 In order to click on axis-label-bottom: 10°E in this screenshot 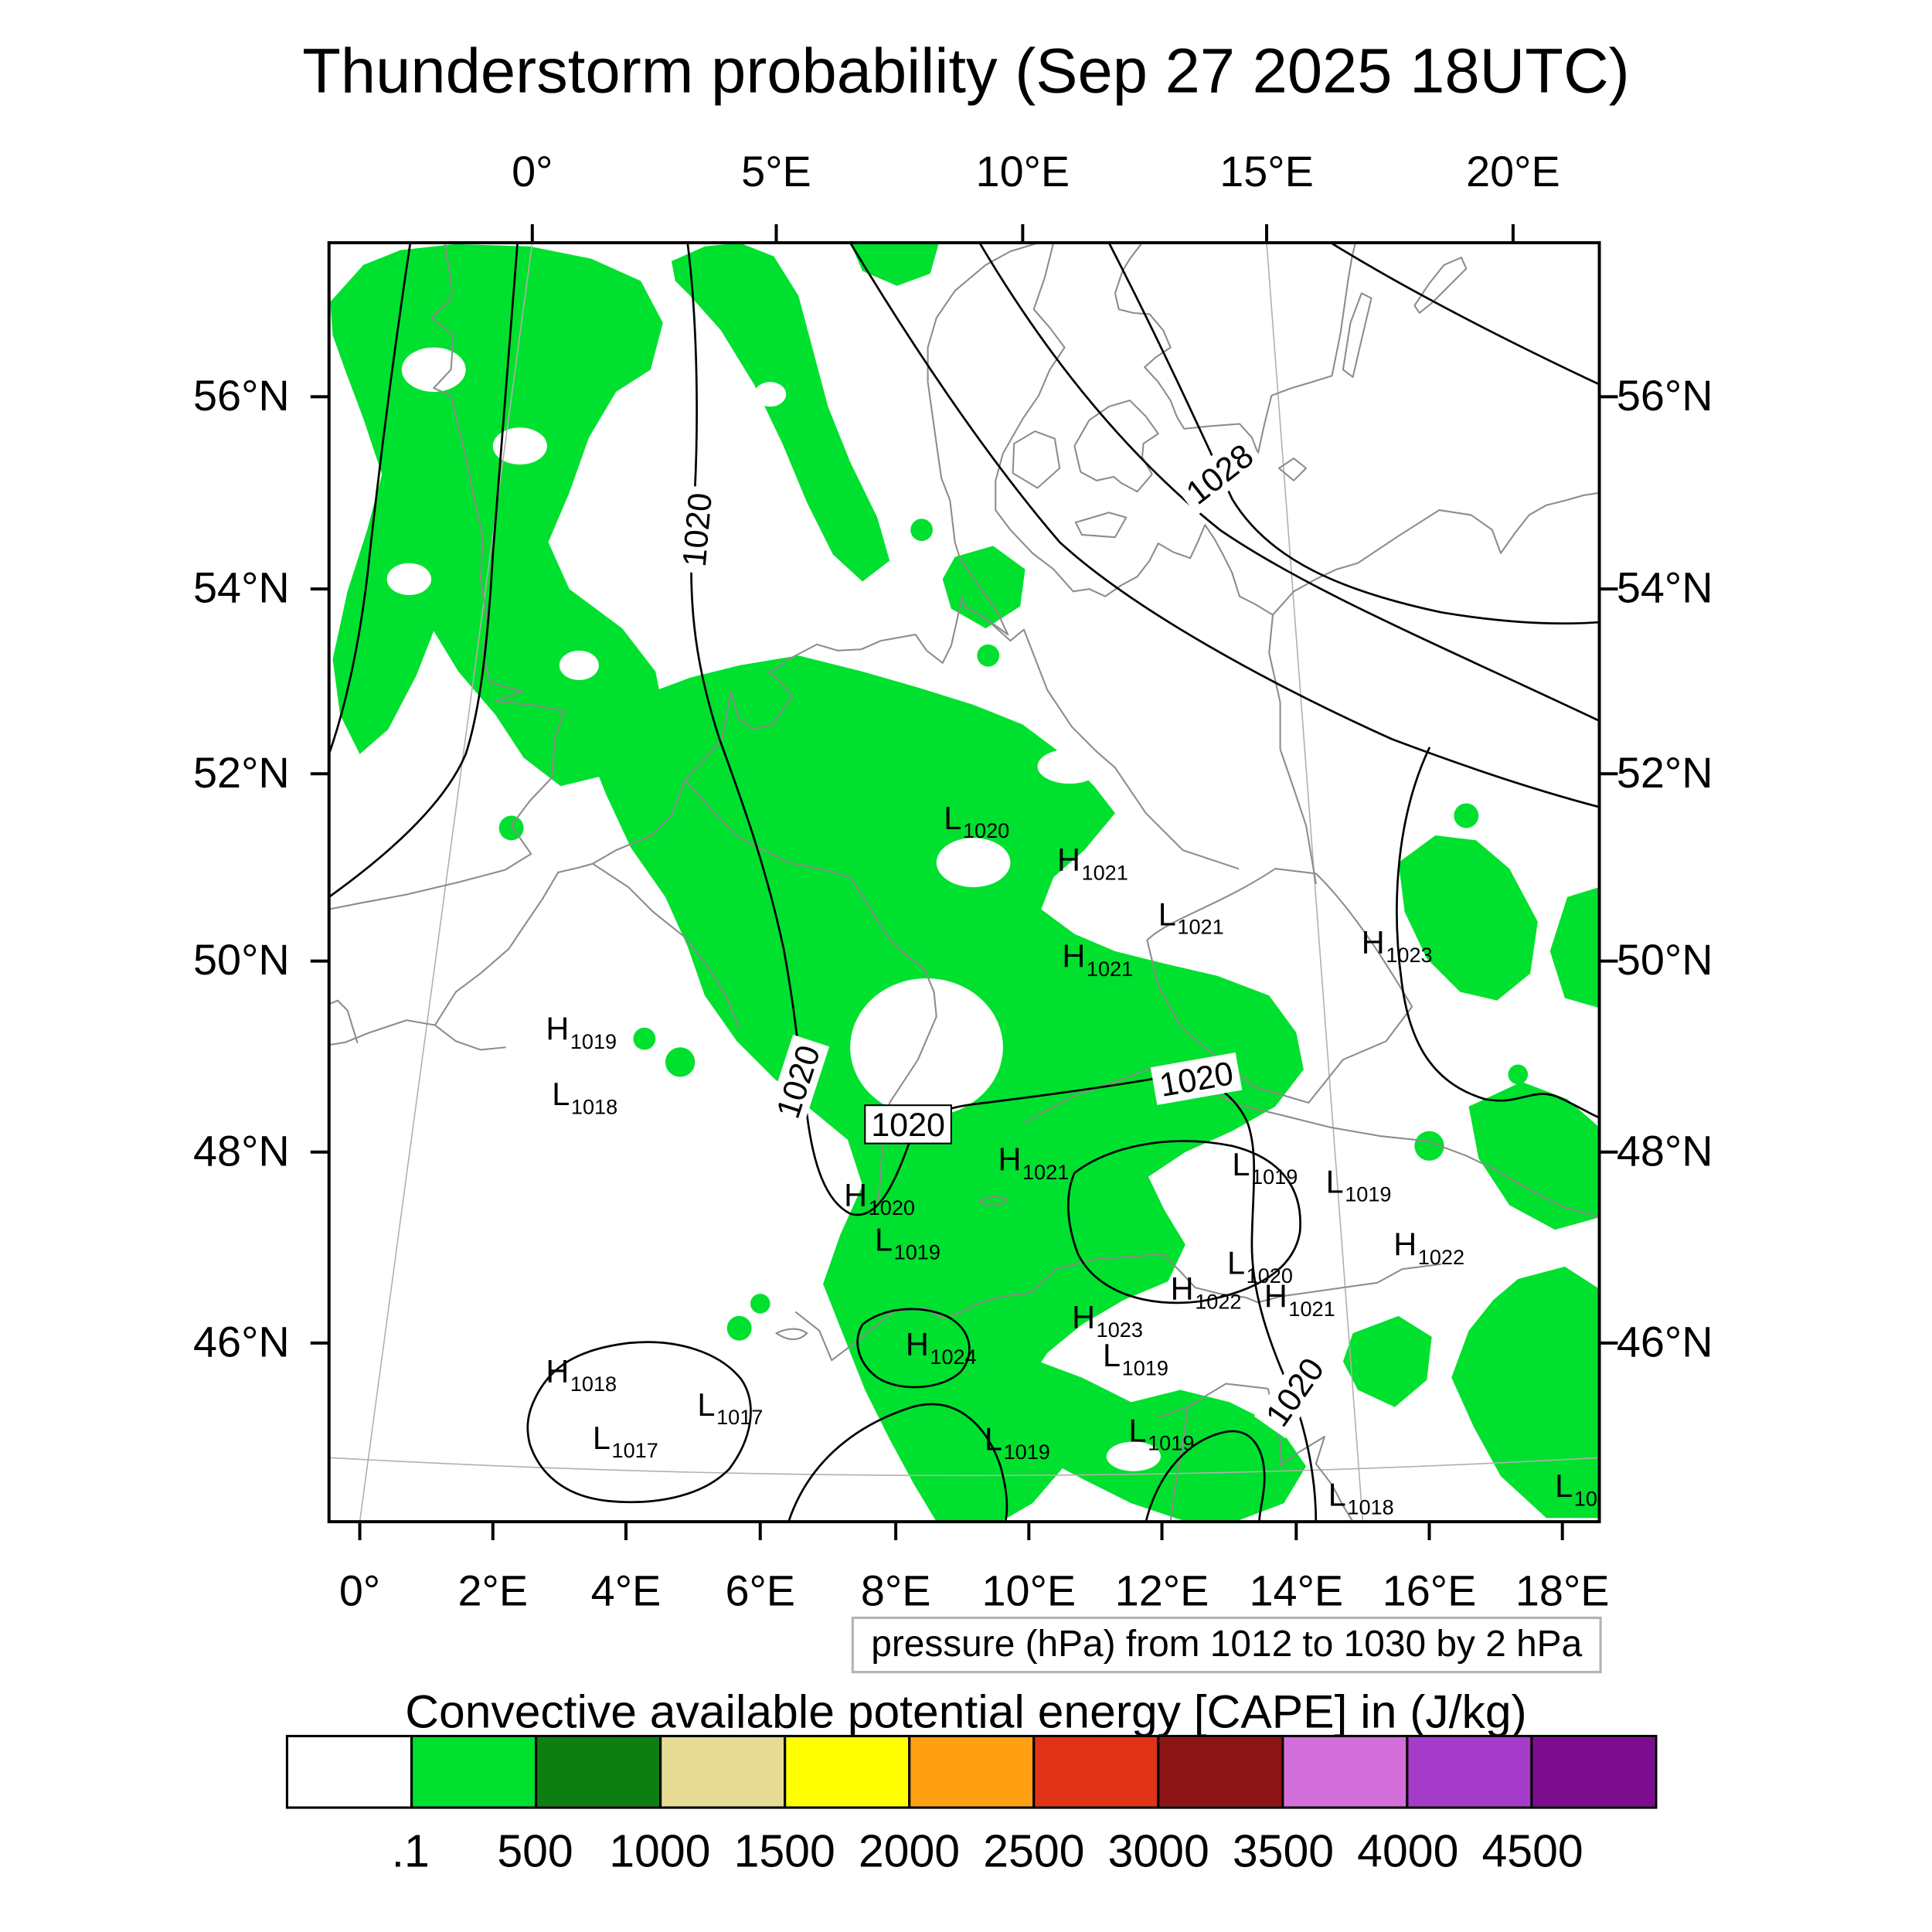, I will do `click(1029, 1591)`.